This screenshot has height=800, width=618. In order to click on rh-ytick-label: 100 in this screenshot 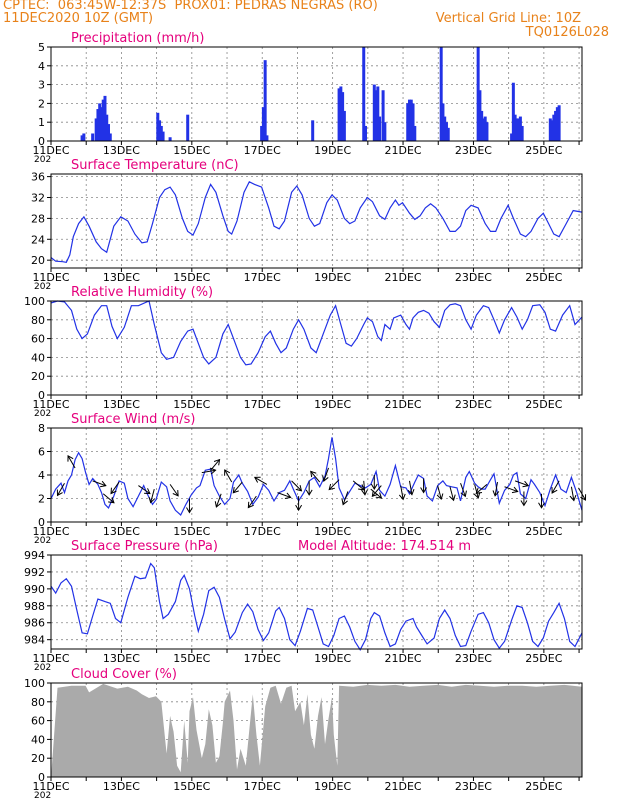, I will do `click(34, 301)`.